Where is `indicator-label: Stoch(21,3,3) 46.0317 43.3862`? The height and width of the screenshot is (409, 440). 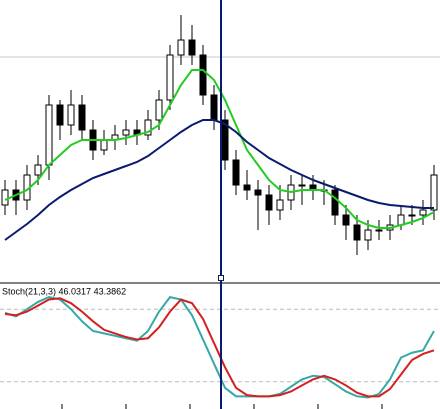
indicator-label: Stoch(21,3,3) 46.0317 43.3862 is located at coordinates (64, 291).